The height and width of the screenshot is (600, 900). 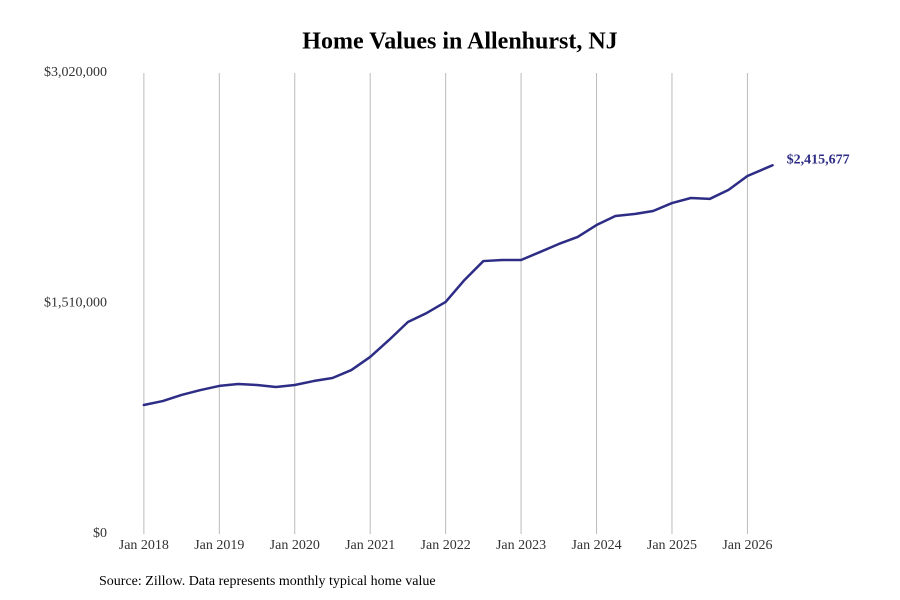 What do you see at coordinates (144, 545) in the screenshot?
I see `x-tick-label: Jan 2018` at bounding box center [144, 545].